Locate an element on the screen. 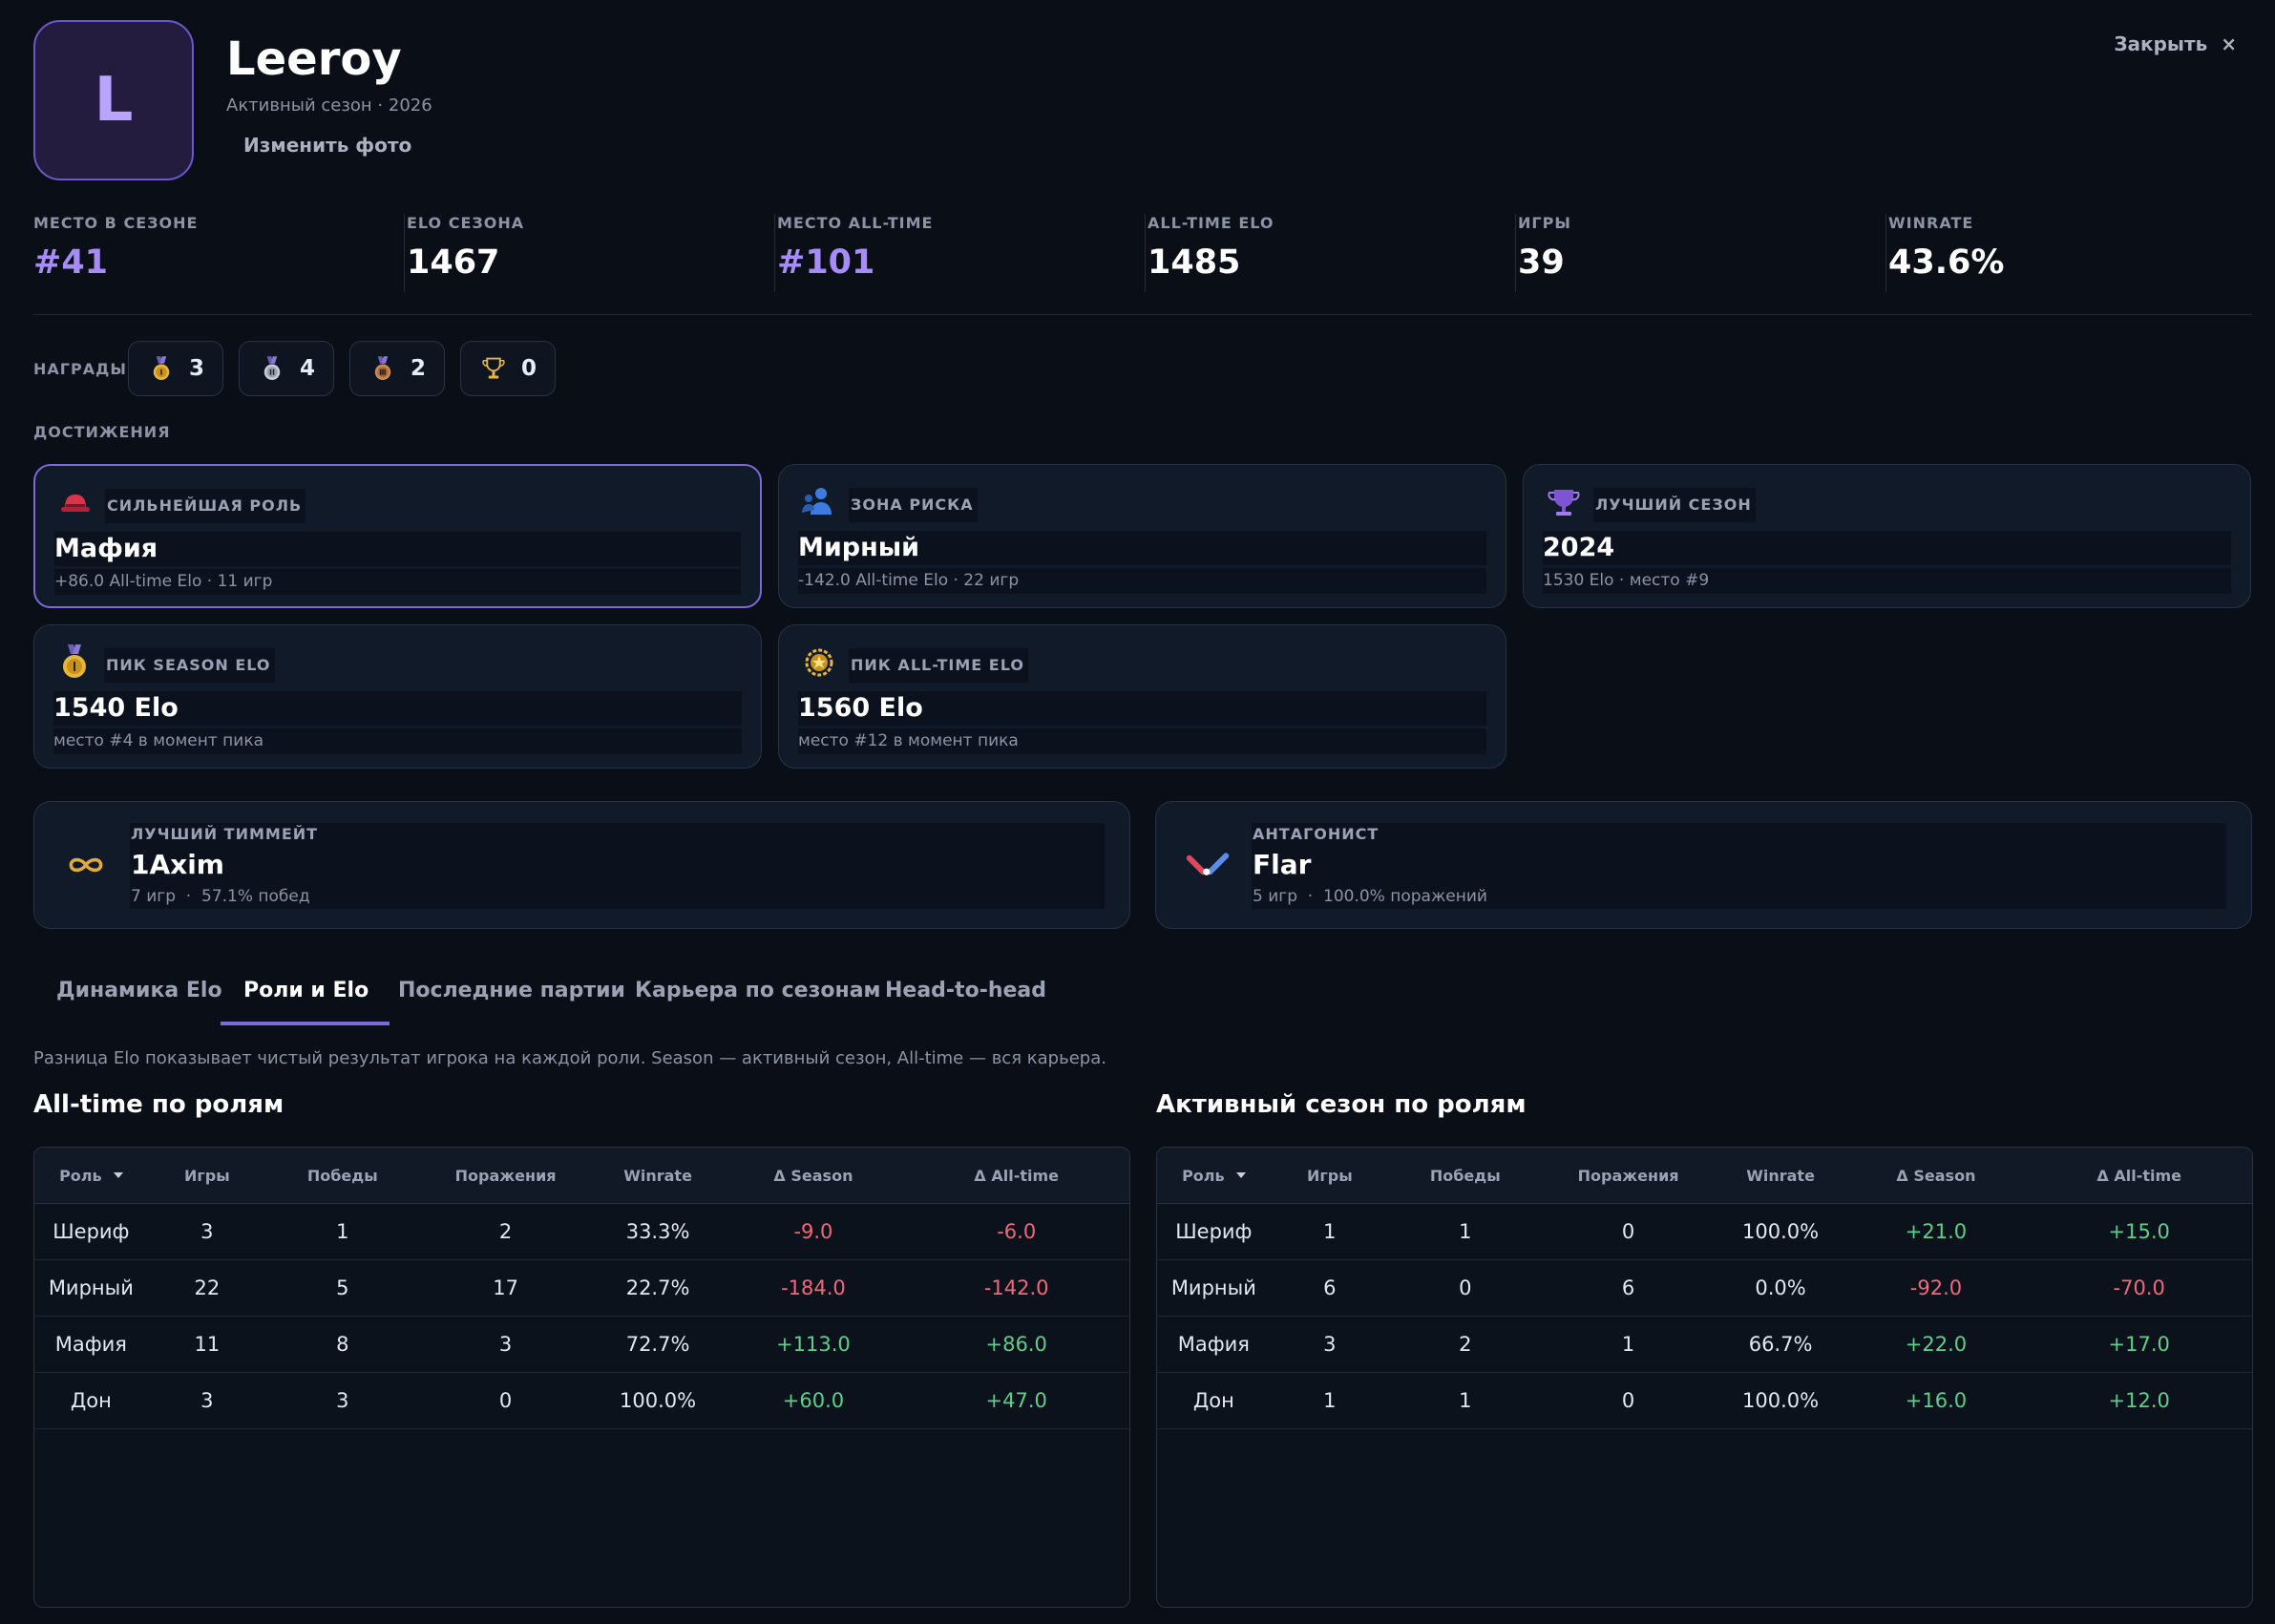 This screenshot has height=1624, width=2275. partner-detail: 5 игр · 100.0% поражений is located at coordinates (1370, 896).